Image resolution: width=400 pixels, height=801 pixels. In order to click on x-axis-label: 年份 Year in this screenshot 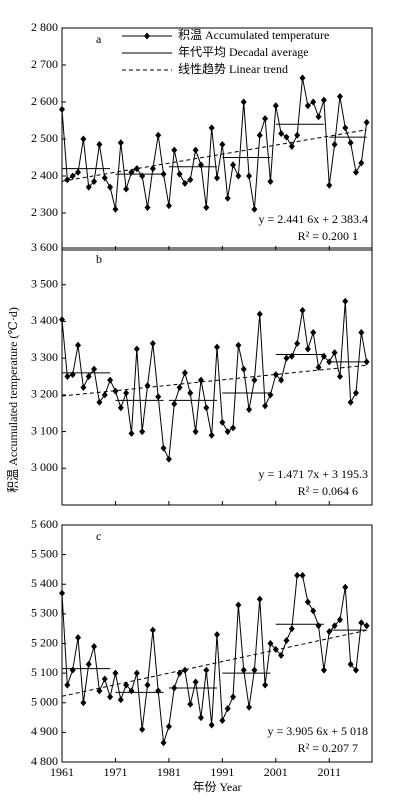, I will do `click(216, 787)`.